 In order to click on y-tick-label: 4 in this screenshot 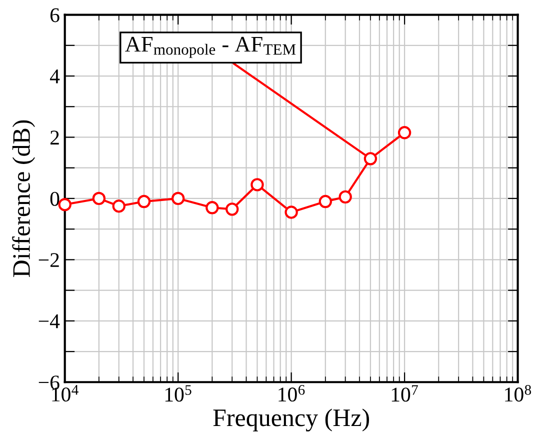, I will do `click(55, 77)`.